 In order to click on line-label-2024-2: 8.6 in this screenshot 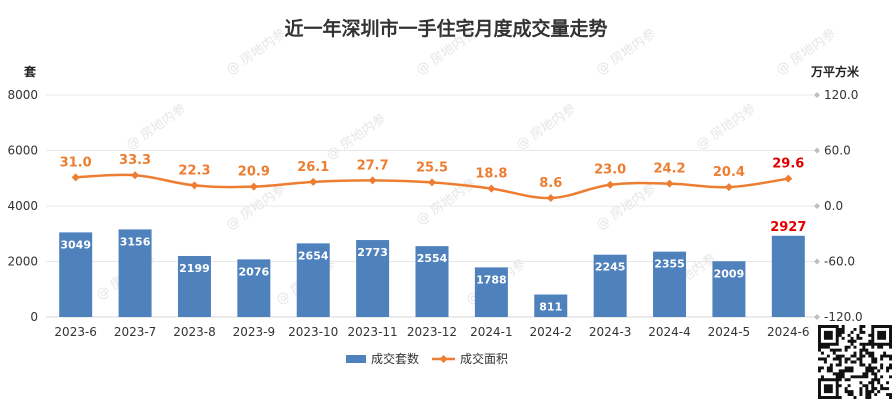, I will do `click(550, 183)`.